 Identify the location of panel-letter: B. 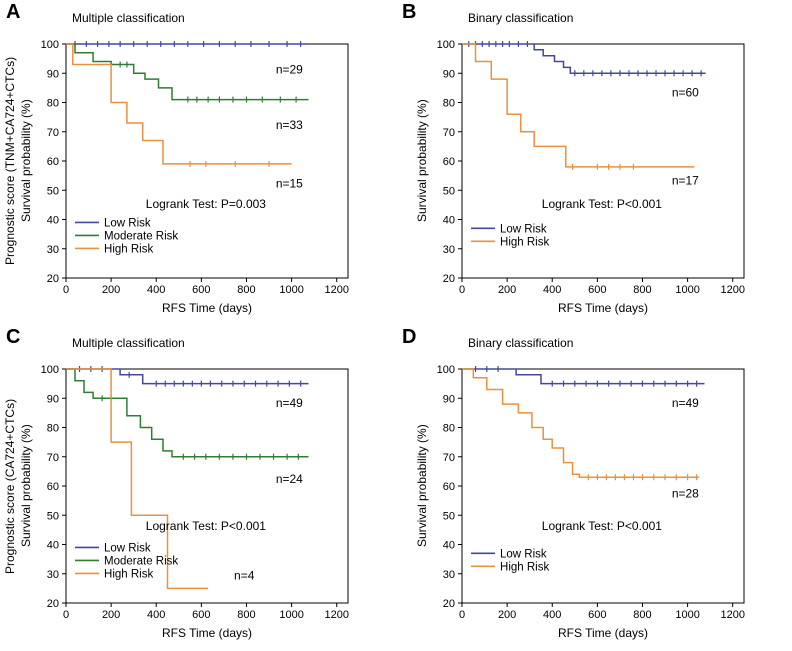
(409, 12).